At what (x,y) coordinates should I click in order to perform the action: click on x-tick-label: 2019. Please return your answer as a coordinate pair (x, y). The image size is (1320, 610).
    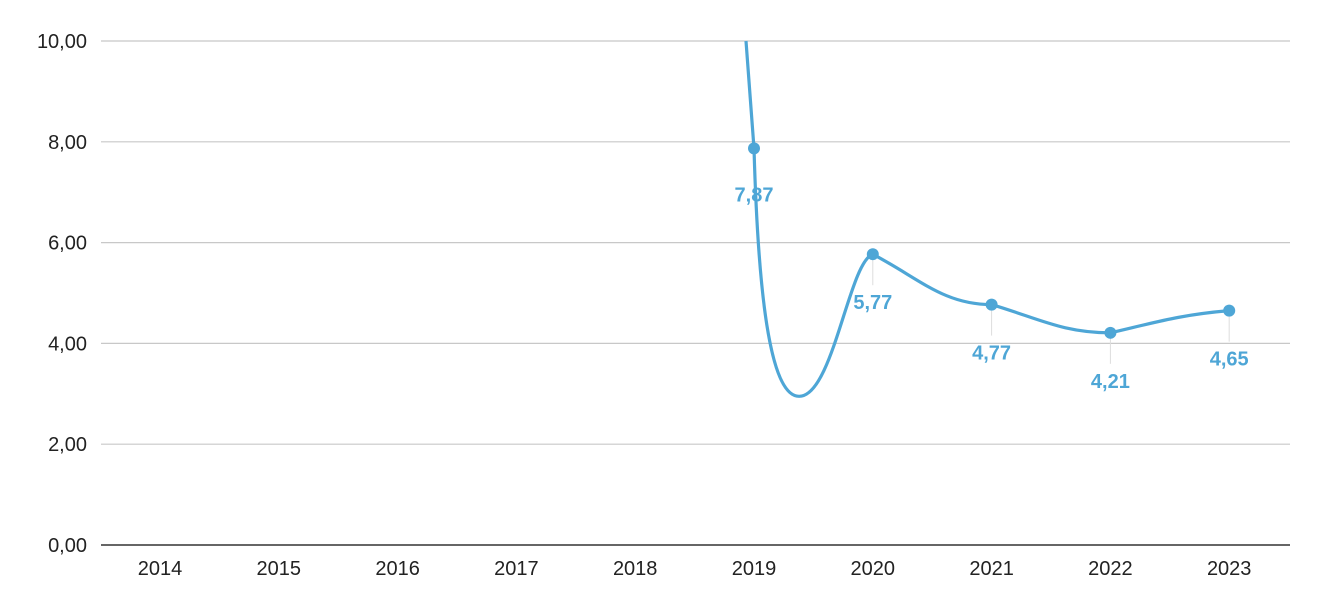
    Looking at the image, I should click on (754, 569).